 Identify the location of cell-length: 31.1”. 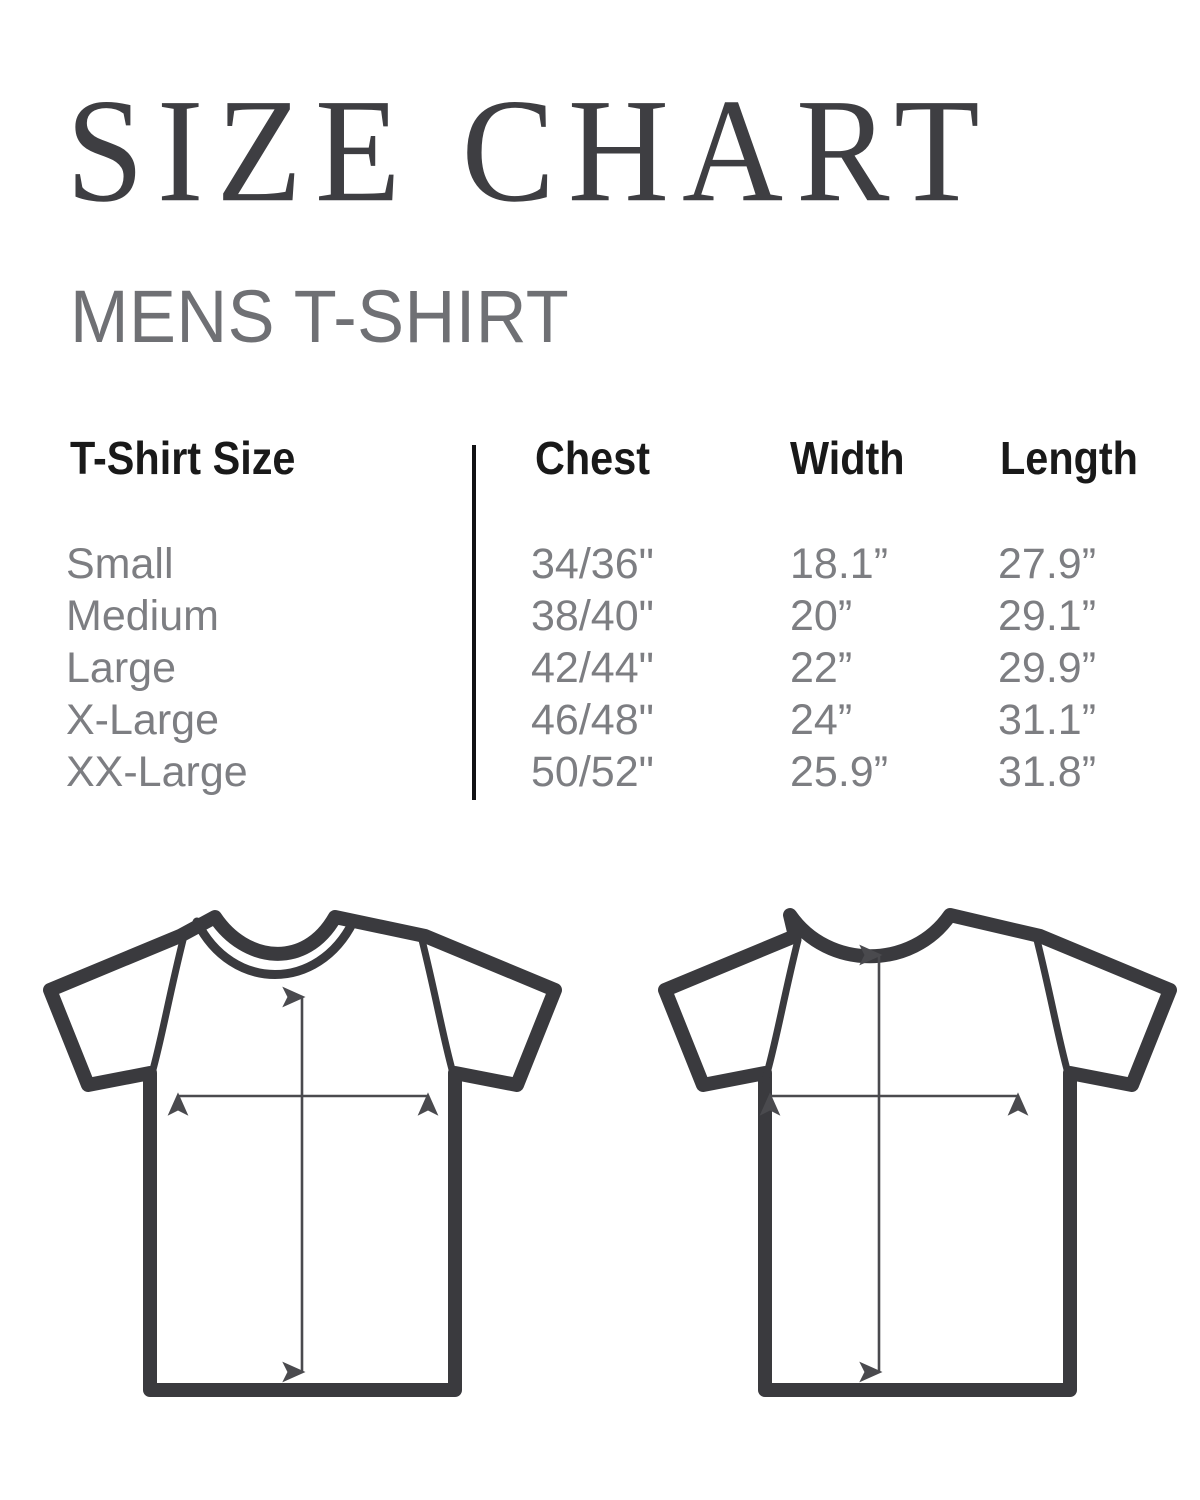
(1047, 720).